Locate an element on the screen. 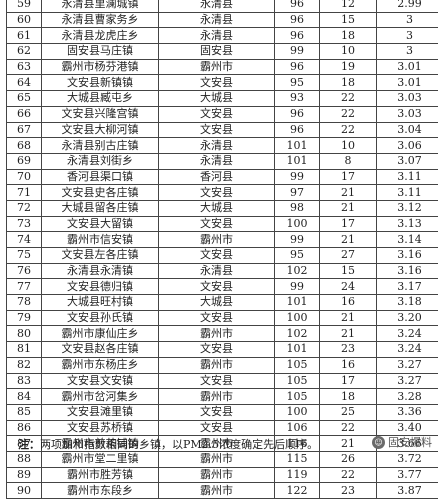  town-name-cell: 永清县刘街乡 is located at coordinates (100, 161).